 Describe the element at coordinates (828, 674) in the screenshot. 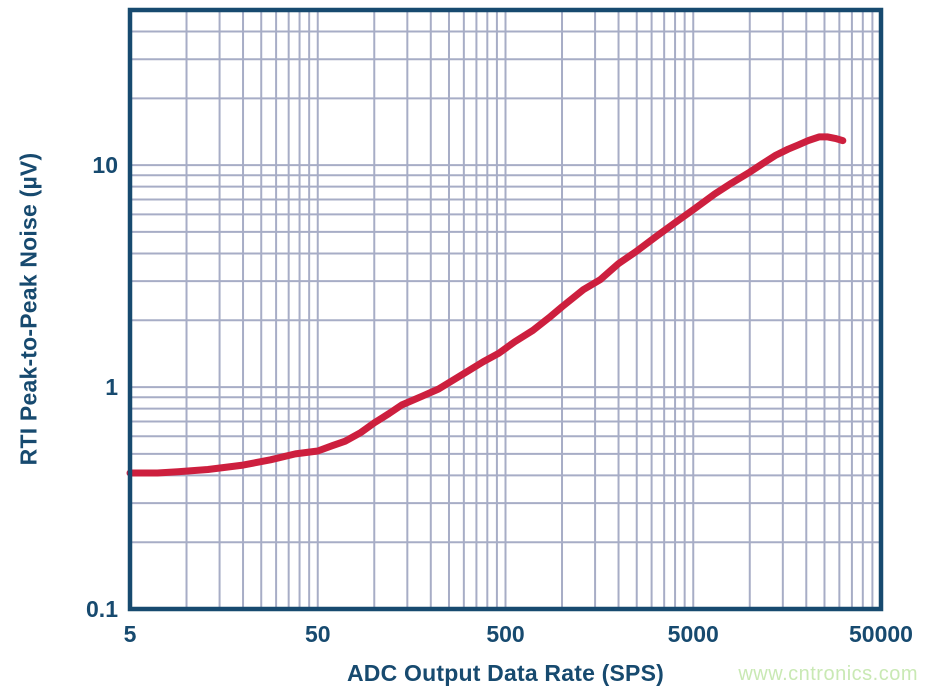

I see `watermark: www.cntronics.com` at that location.